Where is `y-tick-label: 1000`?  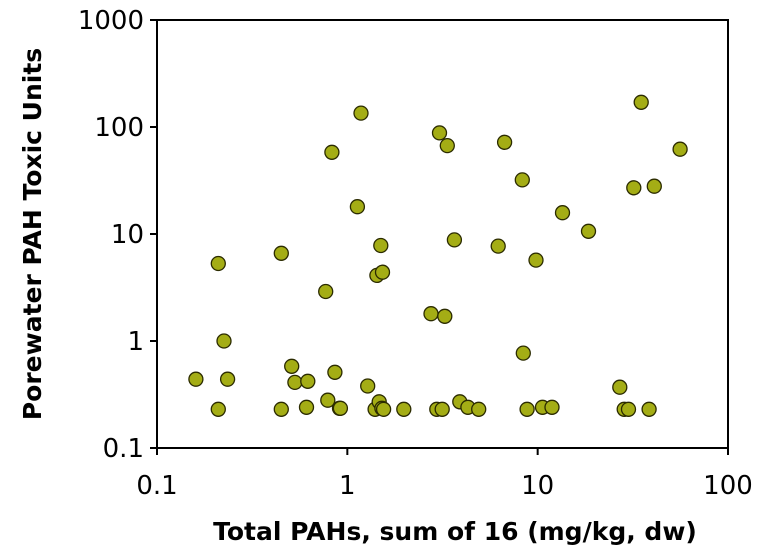 y-tick-label: 1000 is located at coordinates (111, 21).